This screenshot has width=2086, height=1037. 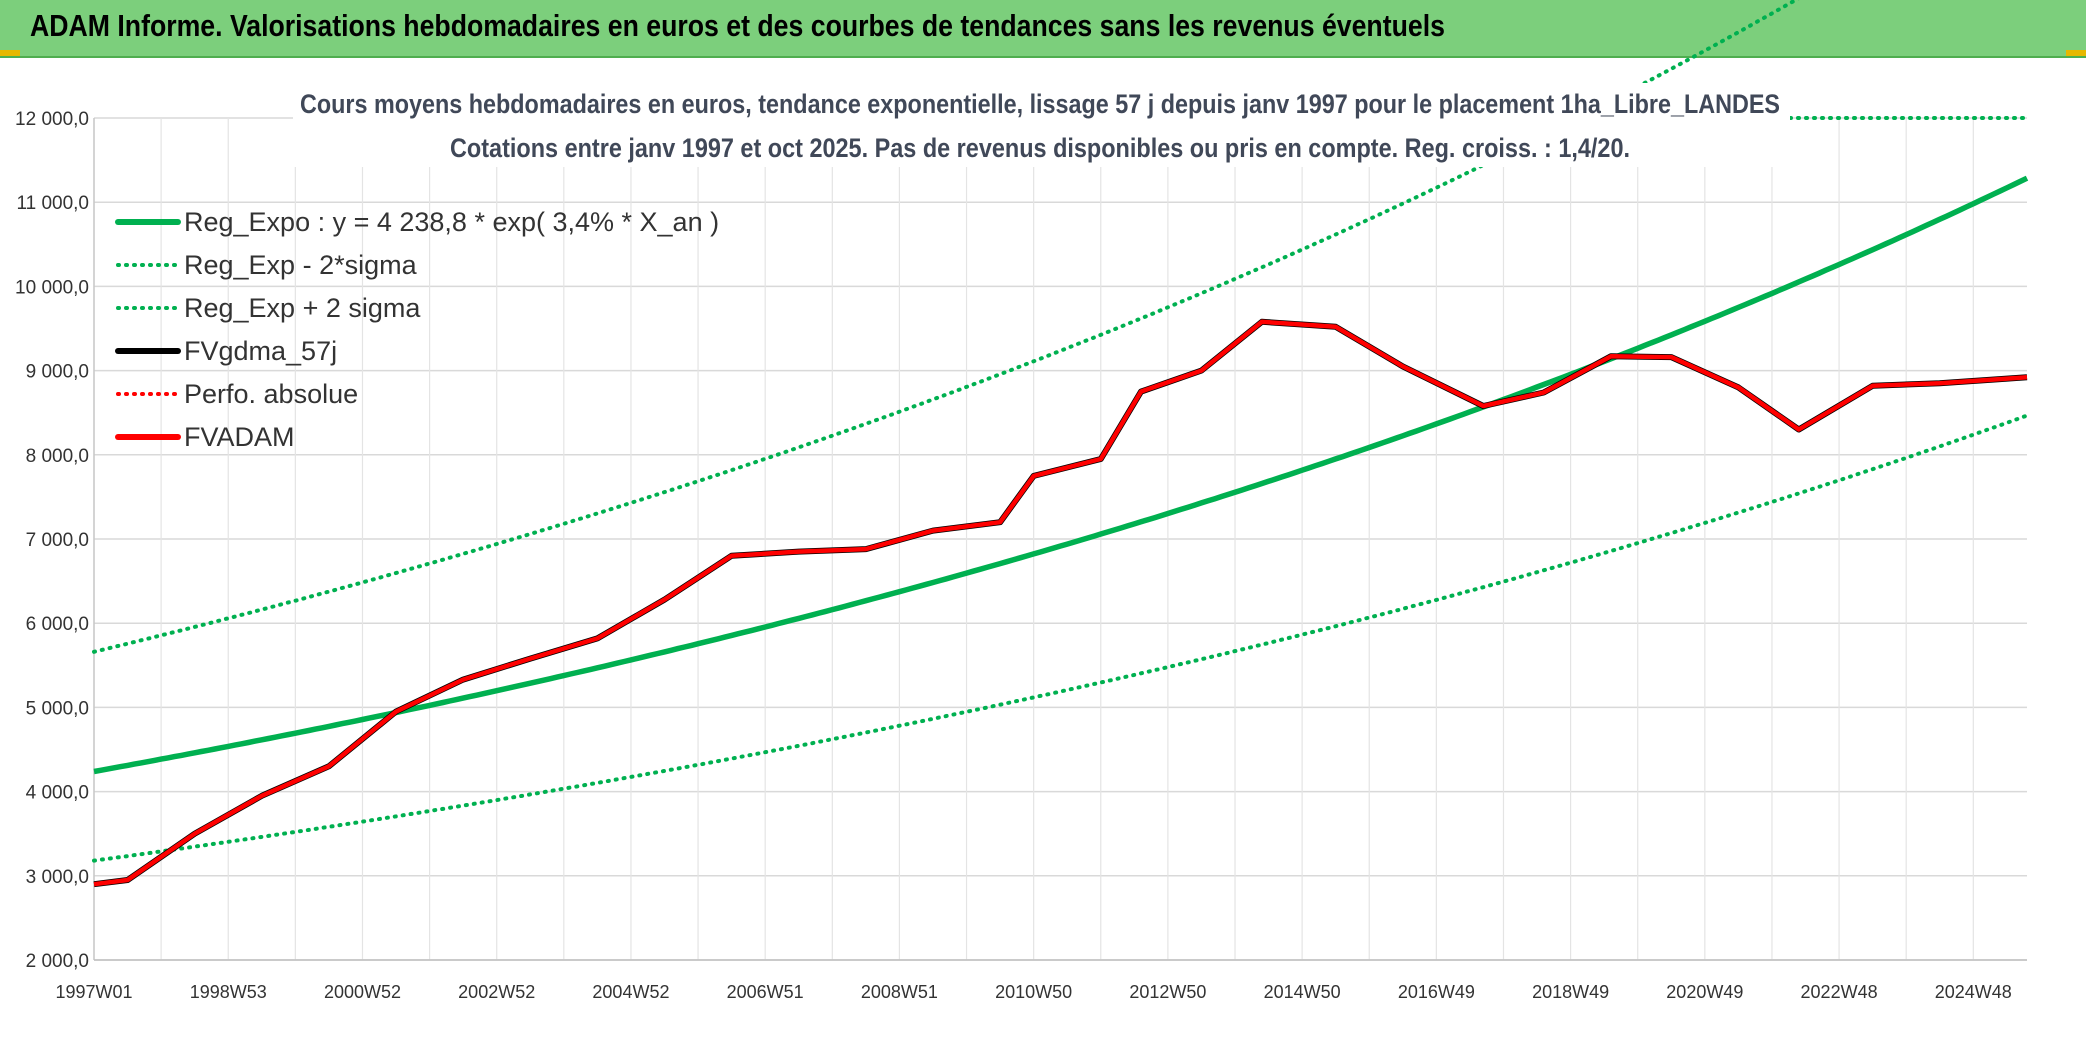 I want to click on y-tick-label: 3 000,0, so click(x=57, y=877).